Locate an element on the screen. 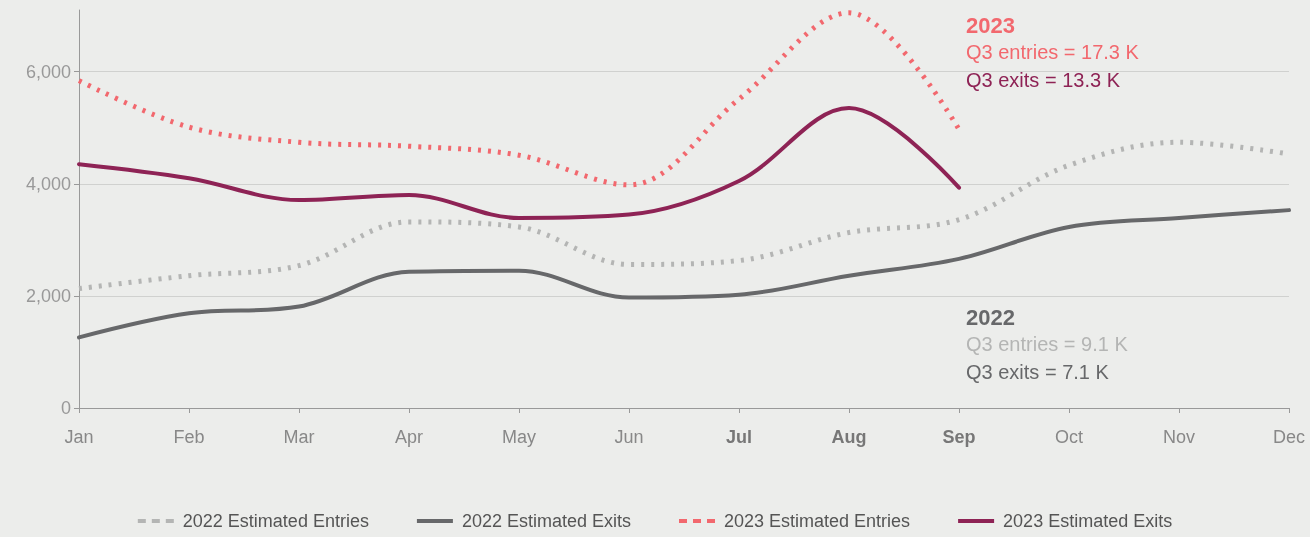  x-tick-label: Aug is located at coordinates (849, 437).